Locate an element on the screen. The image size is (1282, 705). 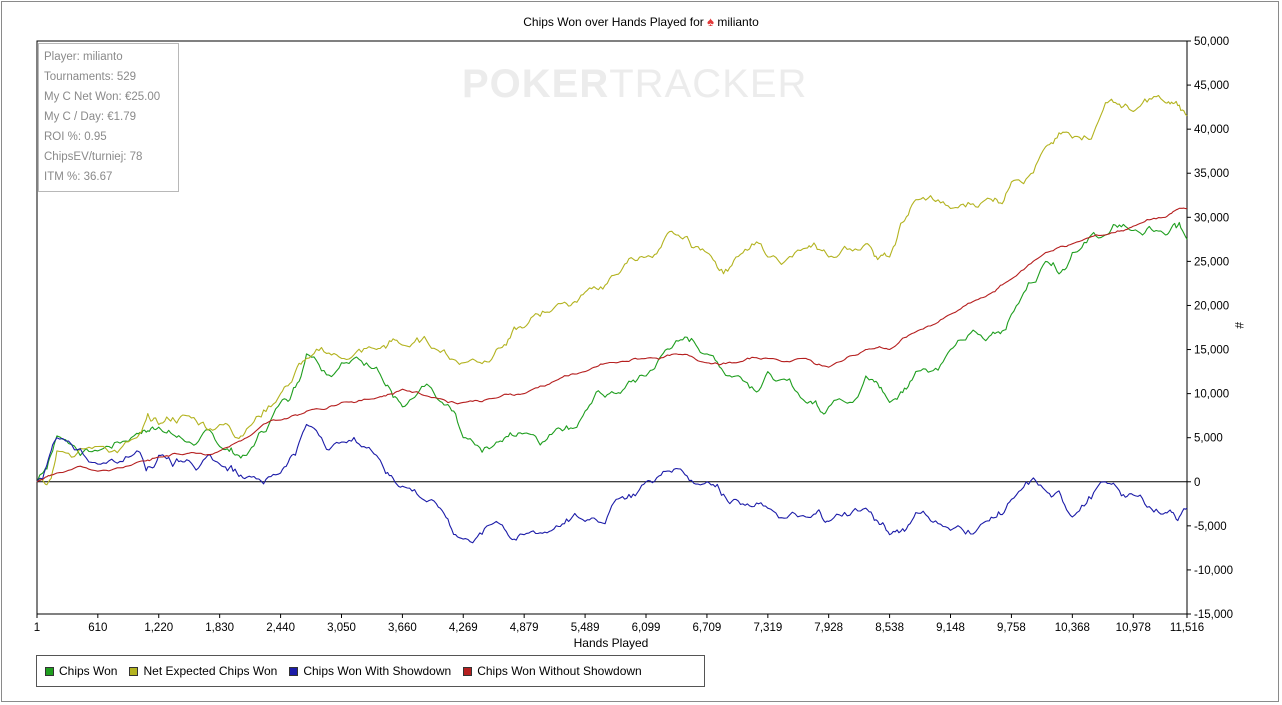
x-tick-label: 3,660 is located at coordinates (402, 628).